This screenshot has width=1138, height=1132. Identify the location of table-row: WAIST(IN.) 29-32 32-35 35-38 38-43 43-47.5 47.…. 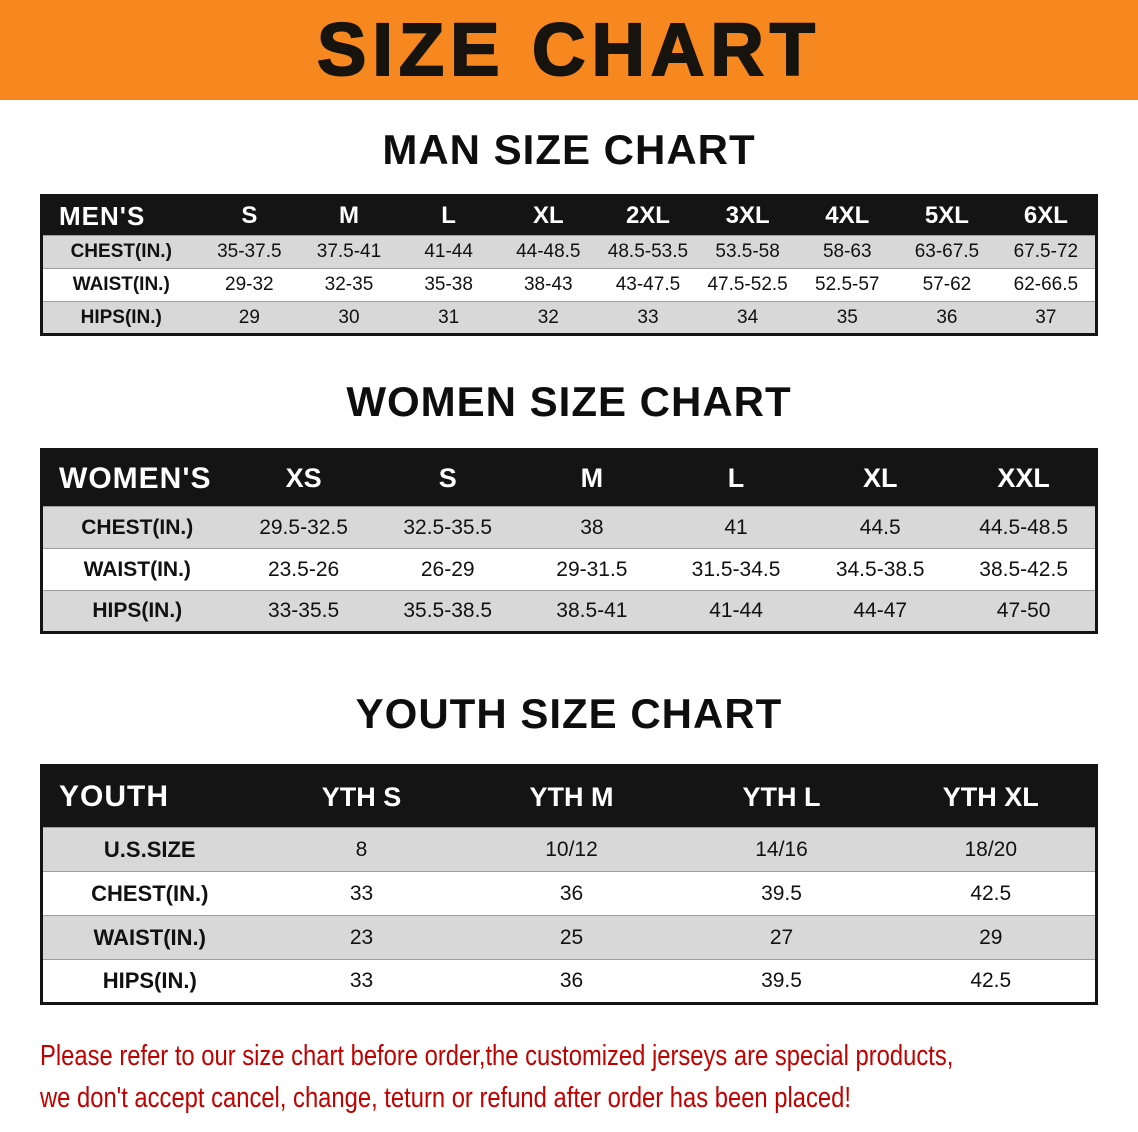
(569, 285).